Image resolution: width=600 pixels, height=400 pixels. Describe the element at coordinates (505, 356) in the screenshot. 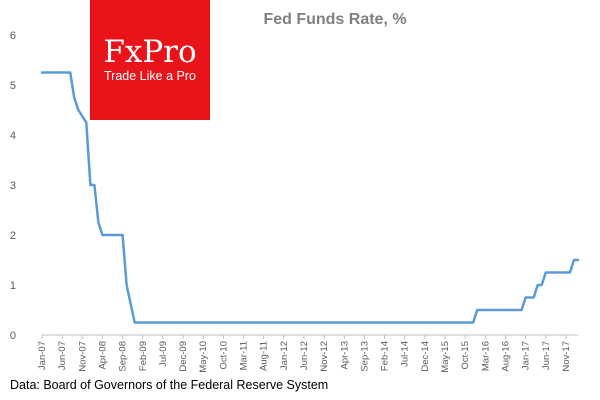

I see `x-tick-label: Aug-16` at that location.